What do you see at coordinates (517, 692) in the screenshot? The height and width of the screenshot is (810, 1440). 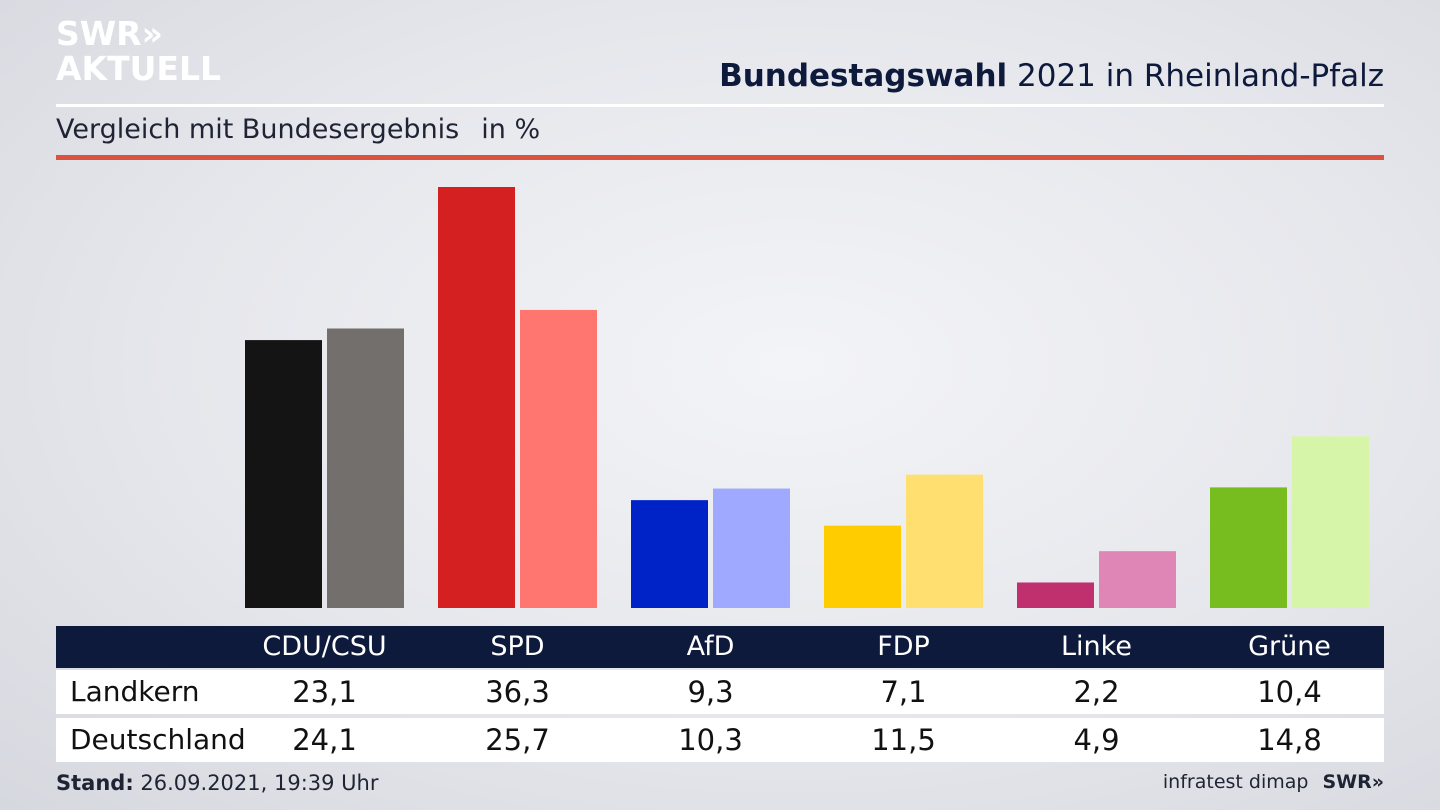 I see `value-label-landkern: 36,3` at bounding box center [517, 692].